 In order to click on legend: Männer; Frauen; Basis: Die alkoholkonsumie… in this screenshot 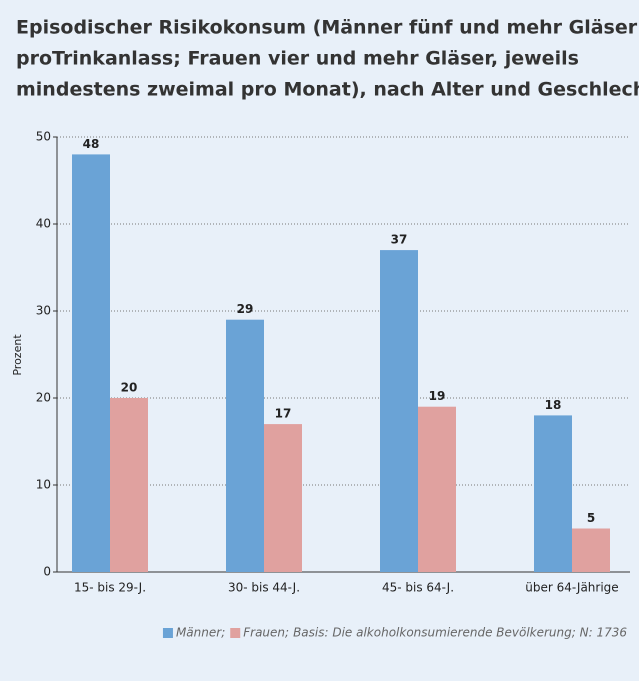, I will do `click(394, 633)`.